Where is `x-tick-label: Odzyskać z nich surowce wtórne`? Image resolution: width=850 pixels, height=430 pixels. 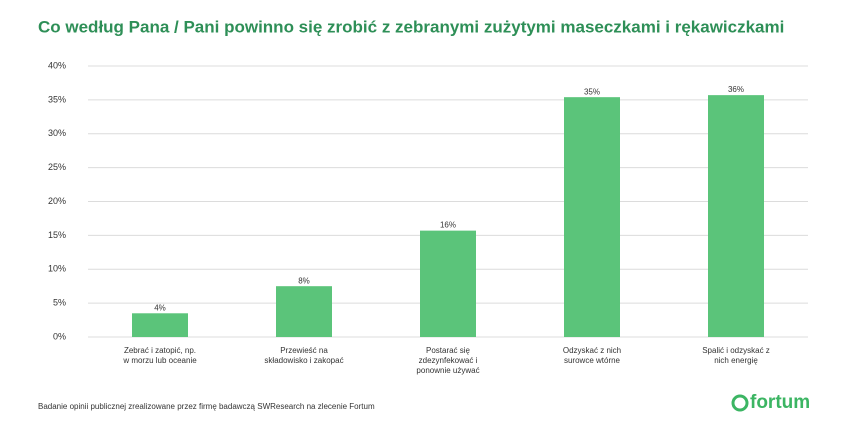 x-tick-label: Odzyskać z nich surowce wtórne is located at coordinates (592, 356).